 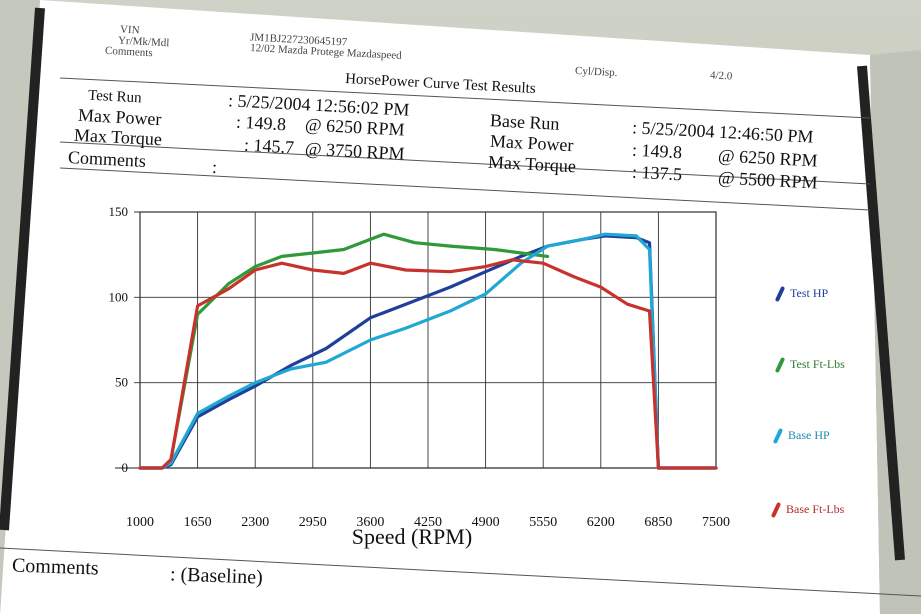 What do you see at coordinates (716, 522) in the screenshot?
I see `x-tick-label: 7500` at bounding box center [716, 522].